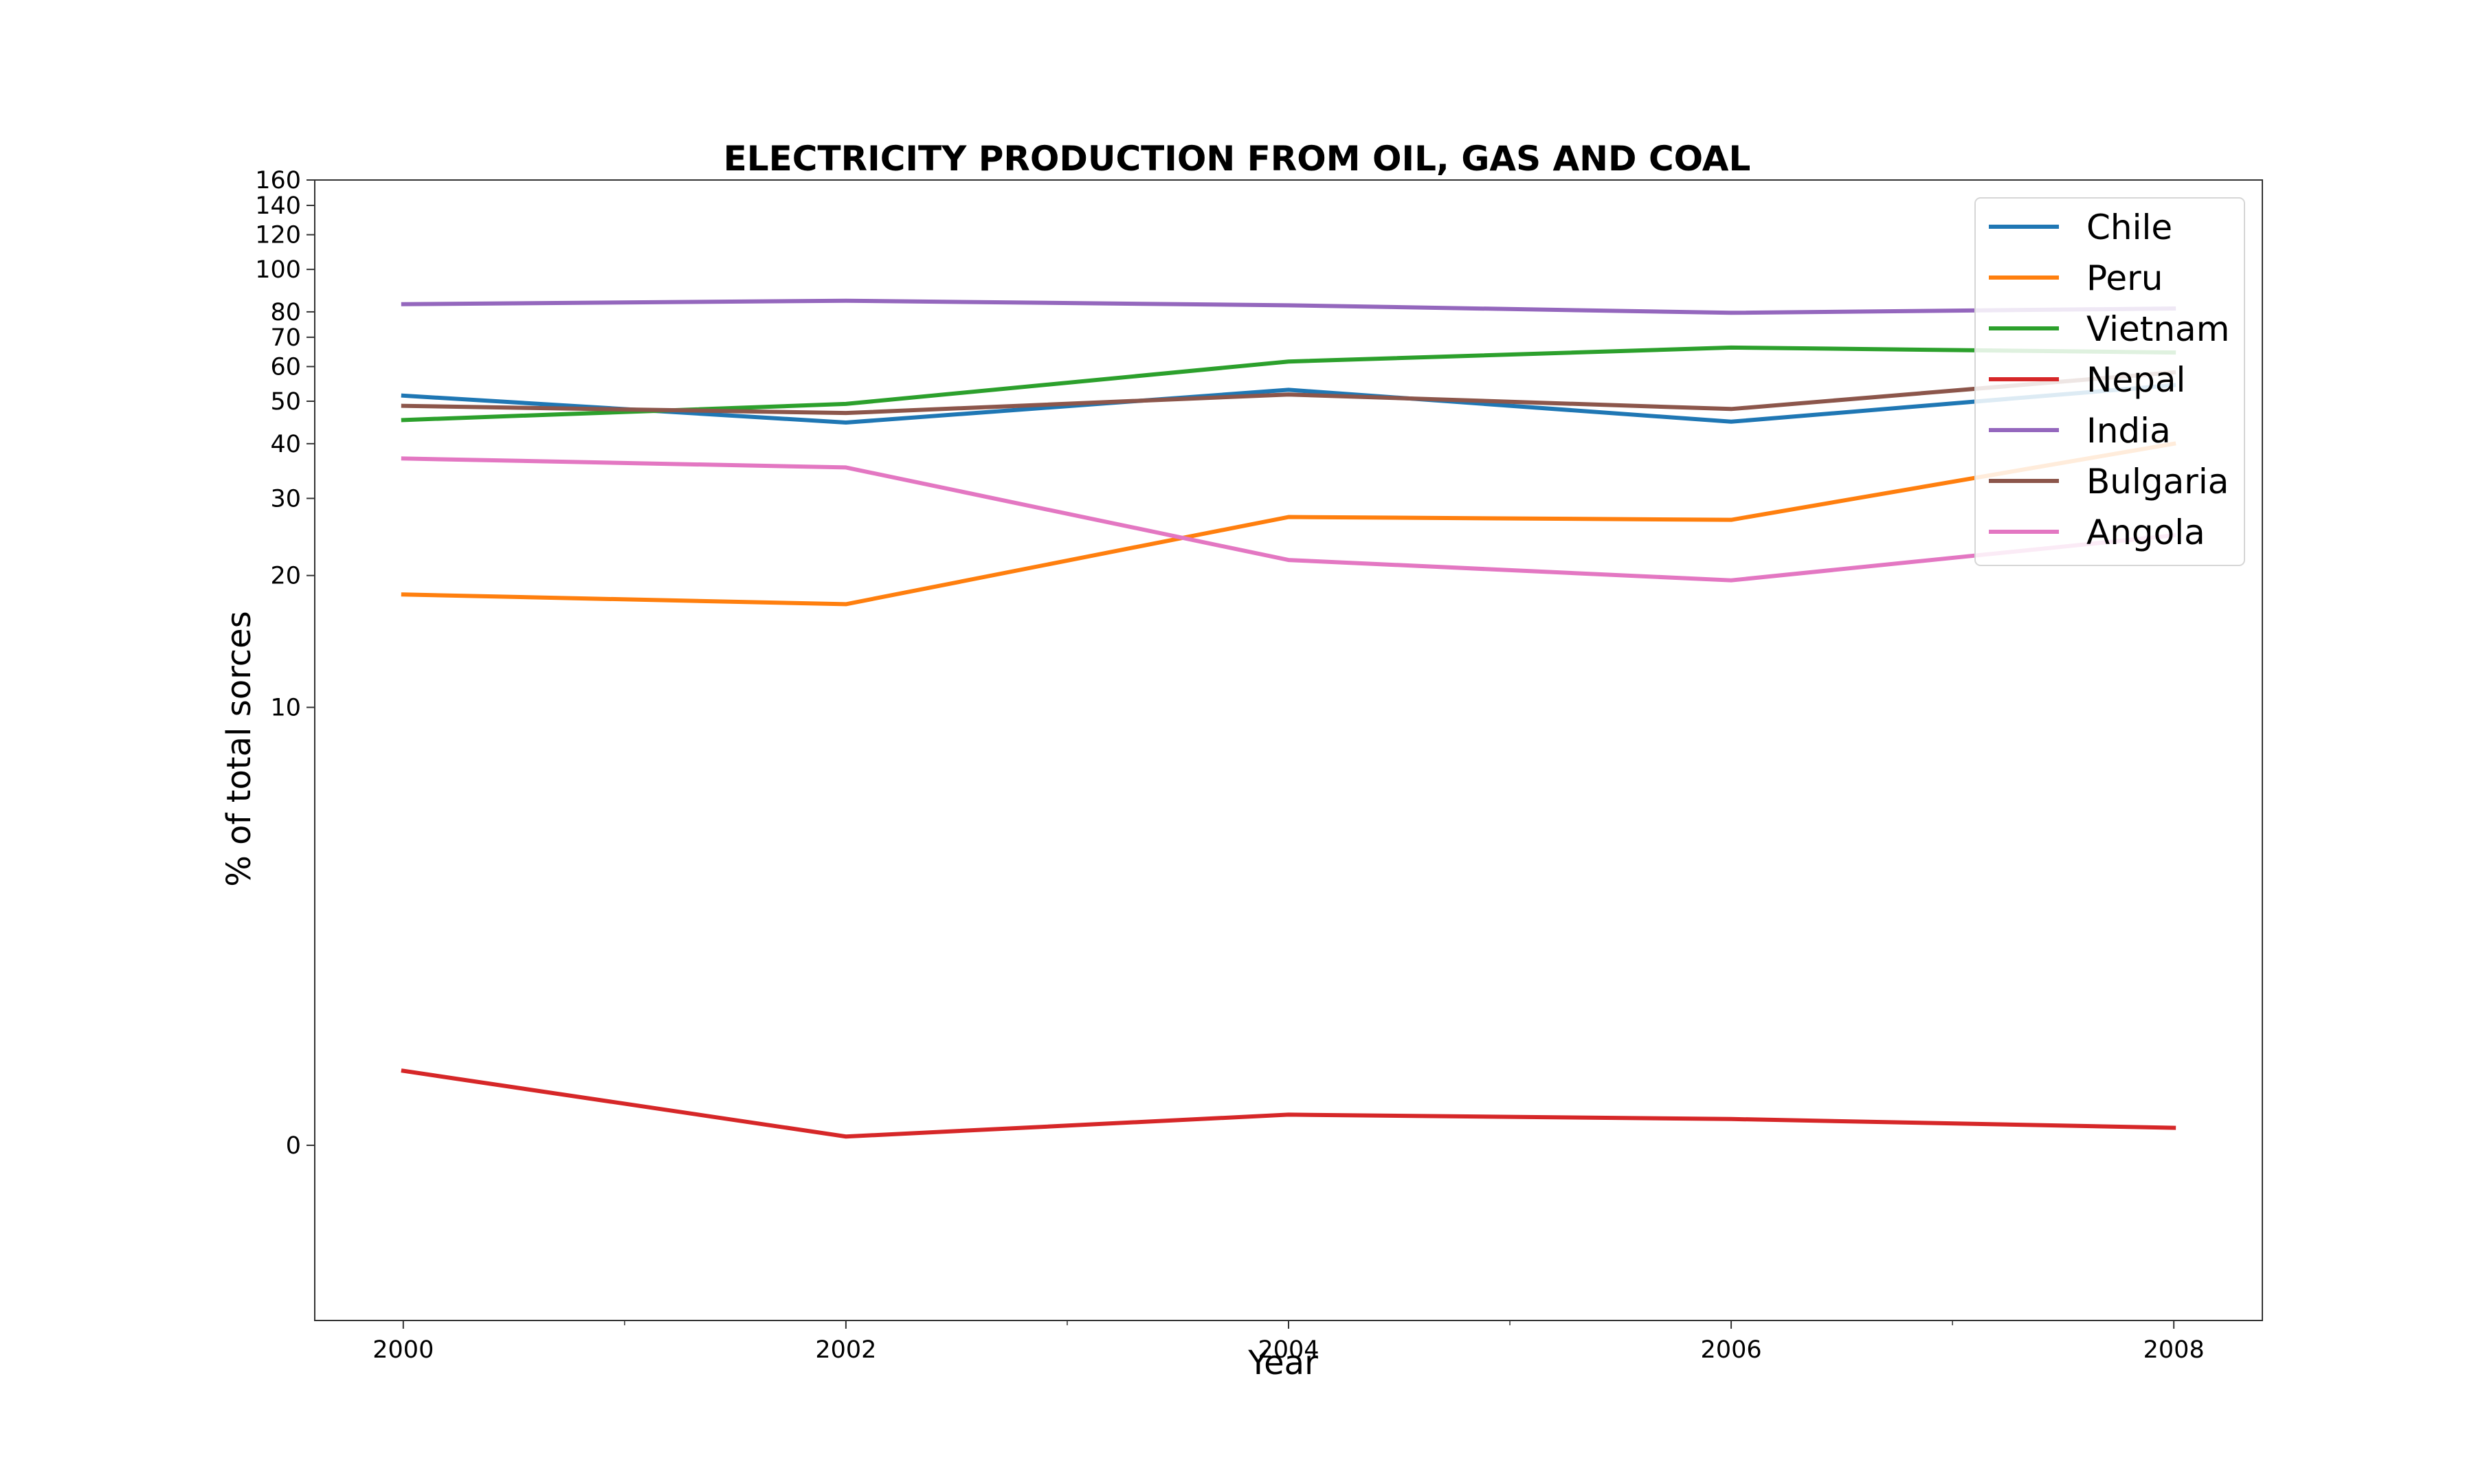  What do you see at coordinates (1288, 306) in the screenshot?
I see `series-line-india` at bounding box center [1288, 306].